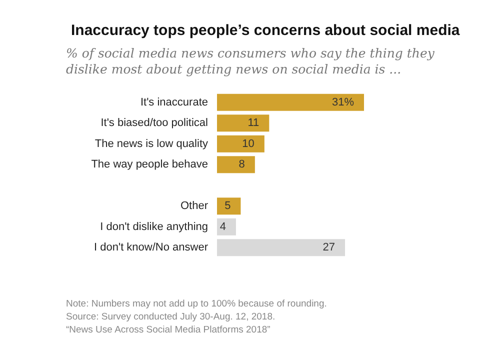 This screenshot has width=500, height=362. What do you see at coordinates (149, 164) in the screenshot?
I see `y-tick-label: The way people behave` at bounding box center [149, 164].